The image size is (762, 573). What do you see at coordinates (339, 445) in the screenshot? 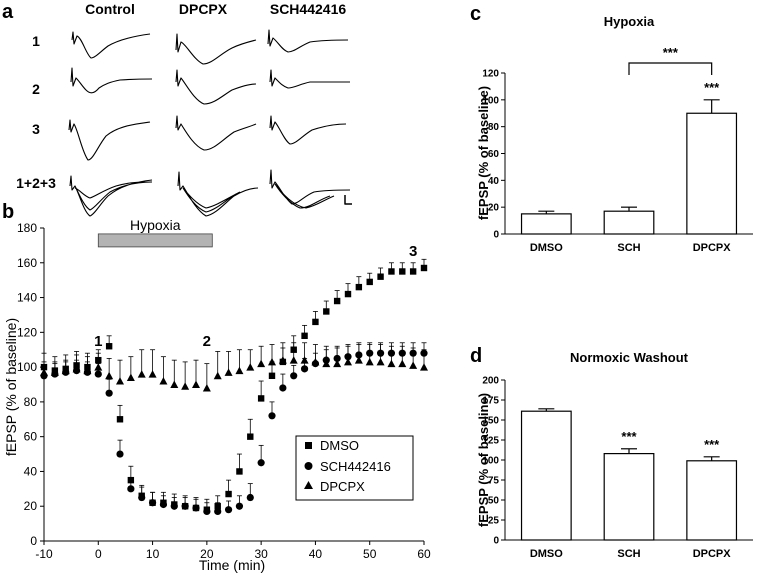
I see `legend-label-dmso: DMSO` at bounding box center [339, 445].